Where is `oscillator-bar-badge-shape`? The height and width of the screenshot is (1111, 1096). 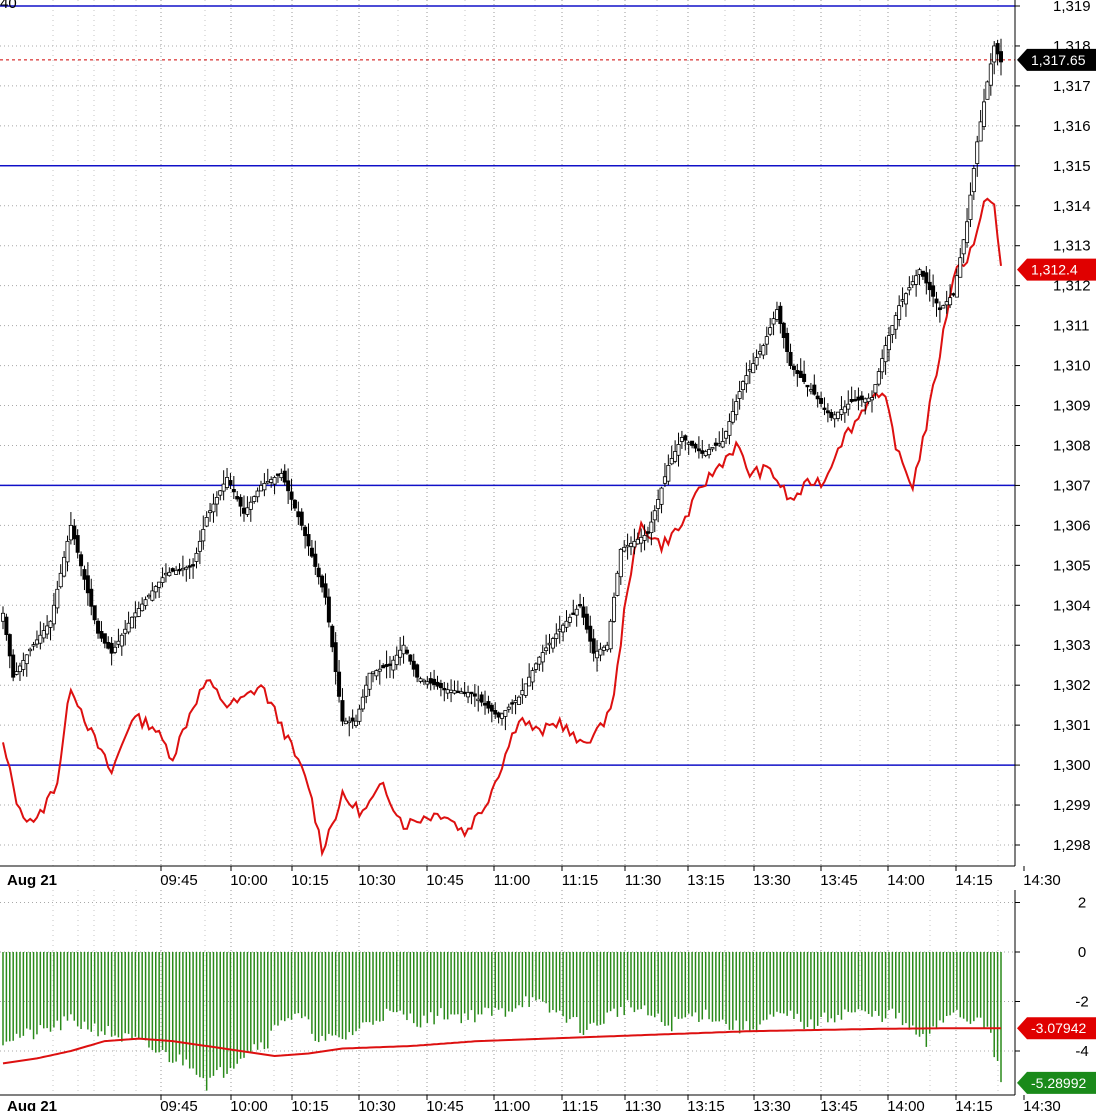 oscillator-bar-badge-shape is located at coordinates (1056, 1082).